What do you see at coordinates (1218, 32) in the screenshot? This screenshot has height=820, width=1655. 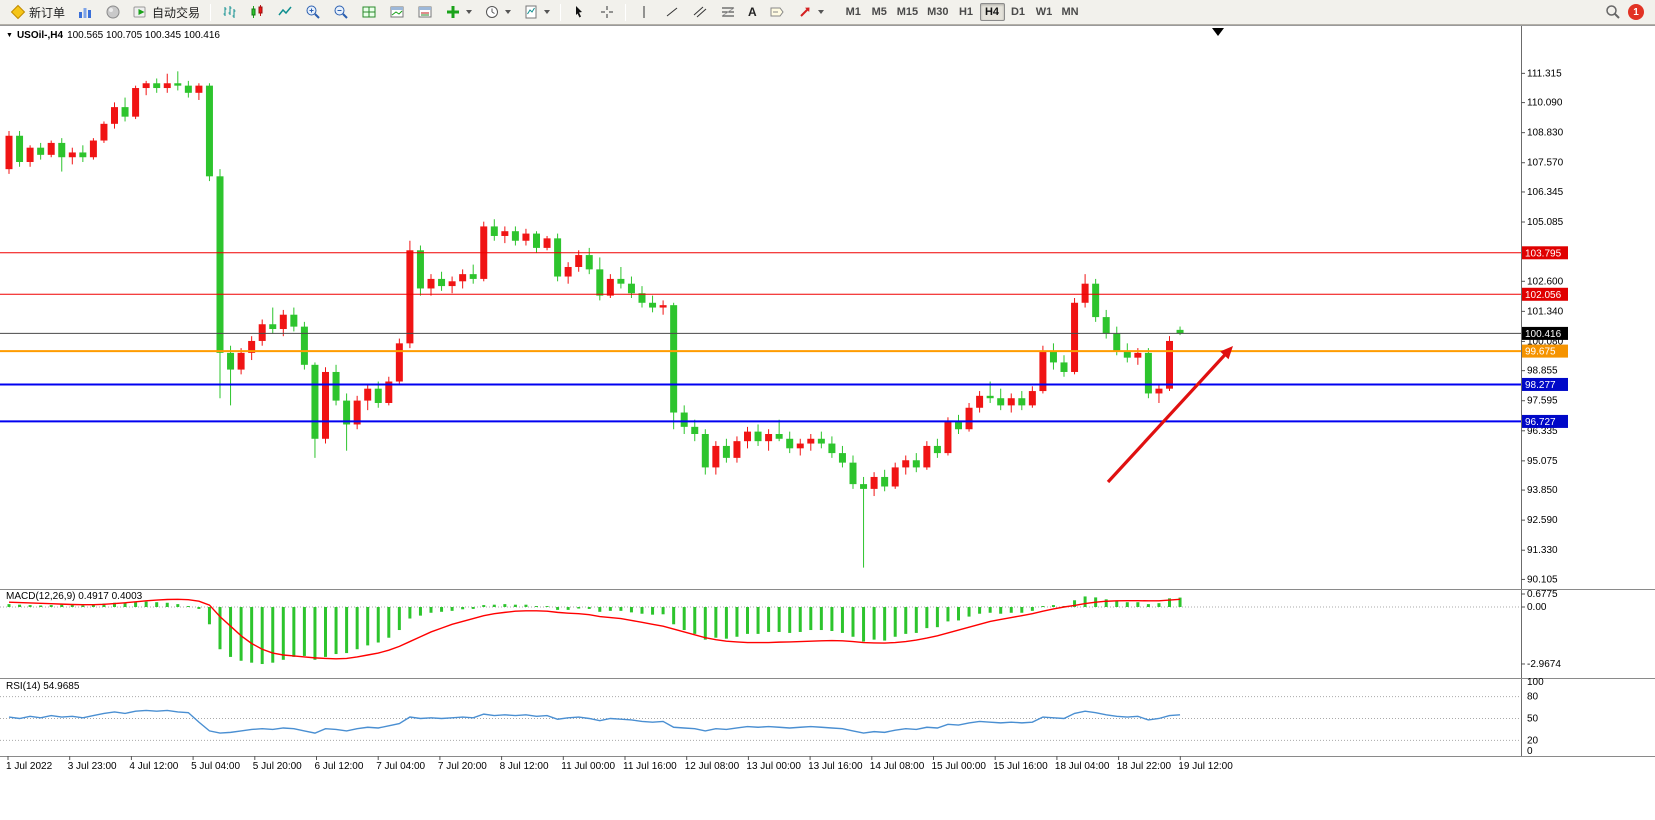 I see `chart-shift-marker` at bounding box center [1218, 32].